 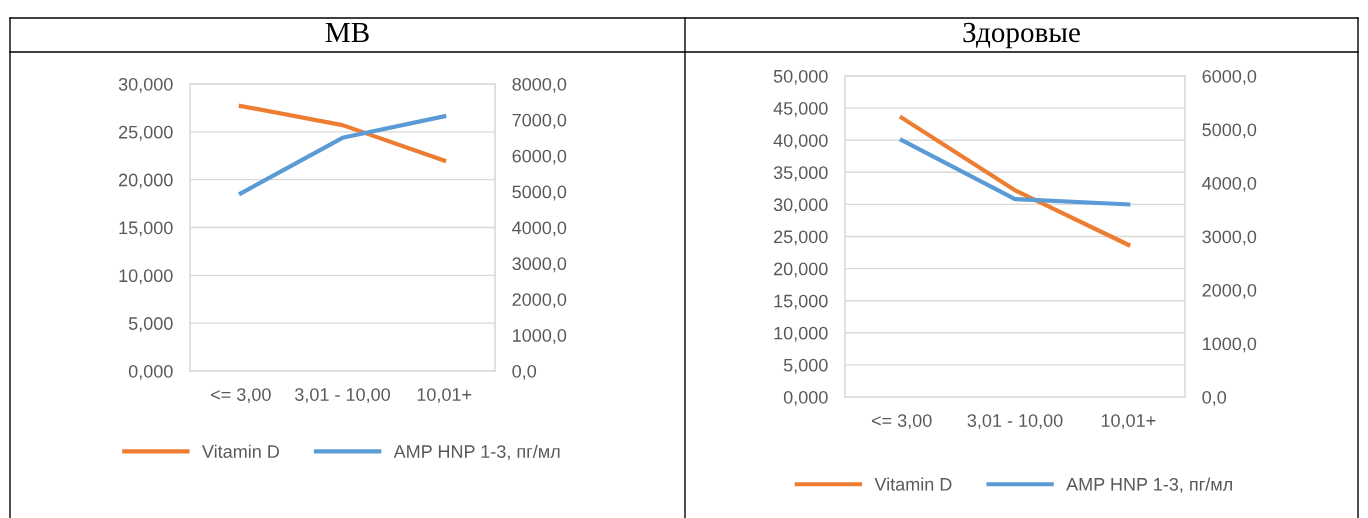 What do you see at coordinates (800, 142) in the screenshot?
I see `y-tick-label: 40,000` at bounding box center [800, 142].